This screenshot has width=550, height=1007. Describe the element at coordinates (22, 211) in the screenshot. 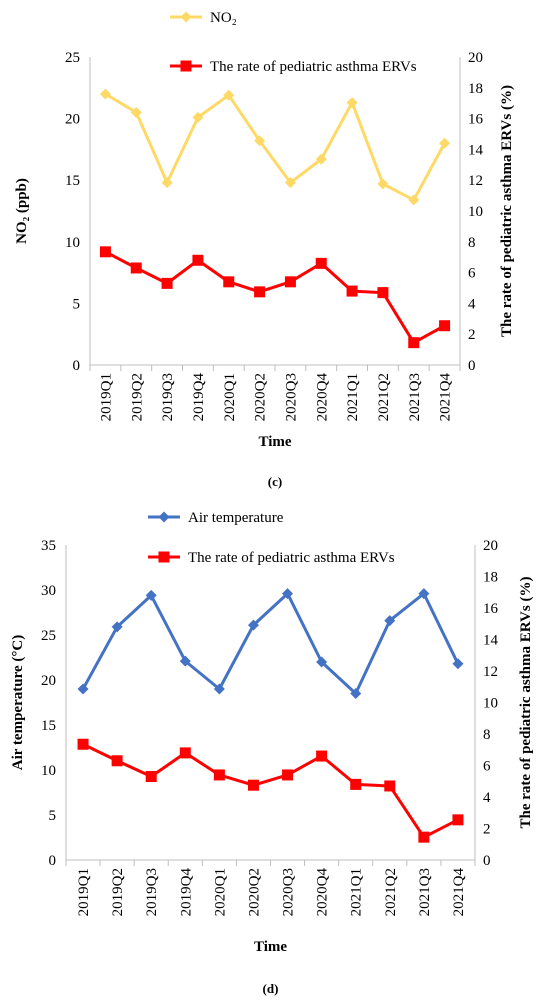

I see `y-axis-label-left: NO₂ (ppb)` at that location.